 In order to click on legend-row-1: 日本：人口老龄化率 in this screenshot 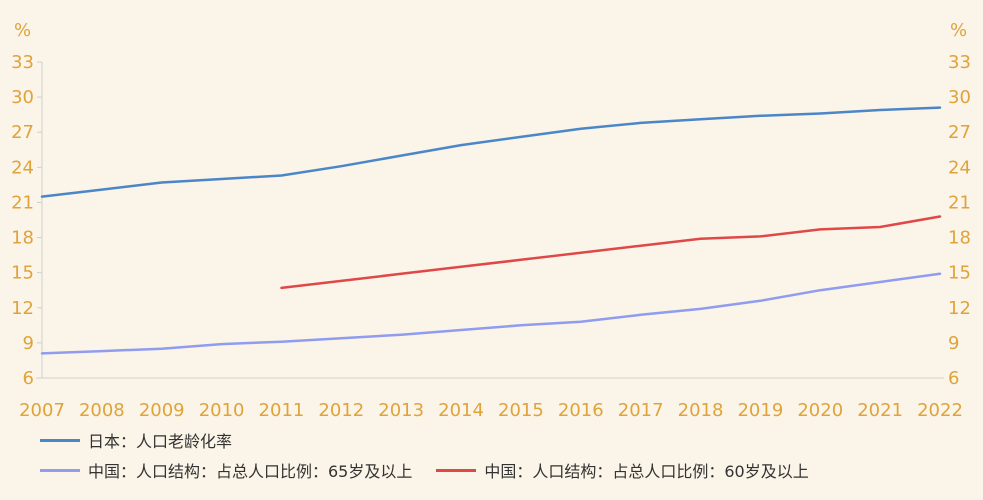, I will do `click(436, 440)`.